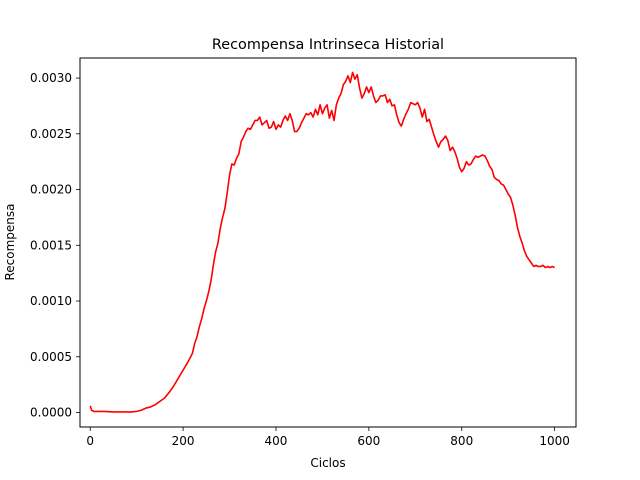  What do you see at coordinates (51, 357) in the screenshot?
I see `y-tick-label: 0.0005` at bounding box center [51, 357].